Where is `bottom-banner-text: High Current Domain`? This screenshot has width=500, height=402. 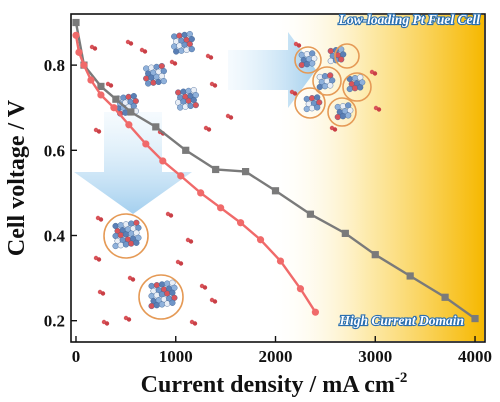 bottom-banner-text: High Current Domain is located at coordinates (401, 320).